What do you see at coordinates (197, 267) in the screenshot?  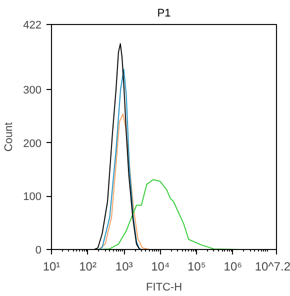 I see `x-tick-label: 10⁵` at bounding box center [197, 267].